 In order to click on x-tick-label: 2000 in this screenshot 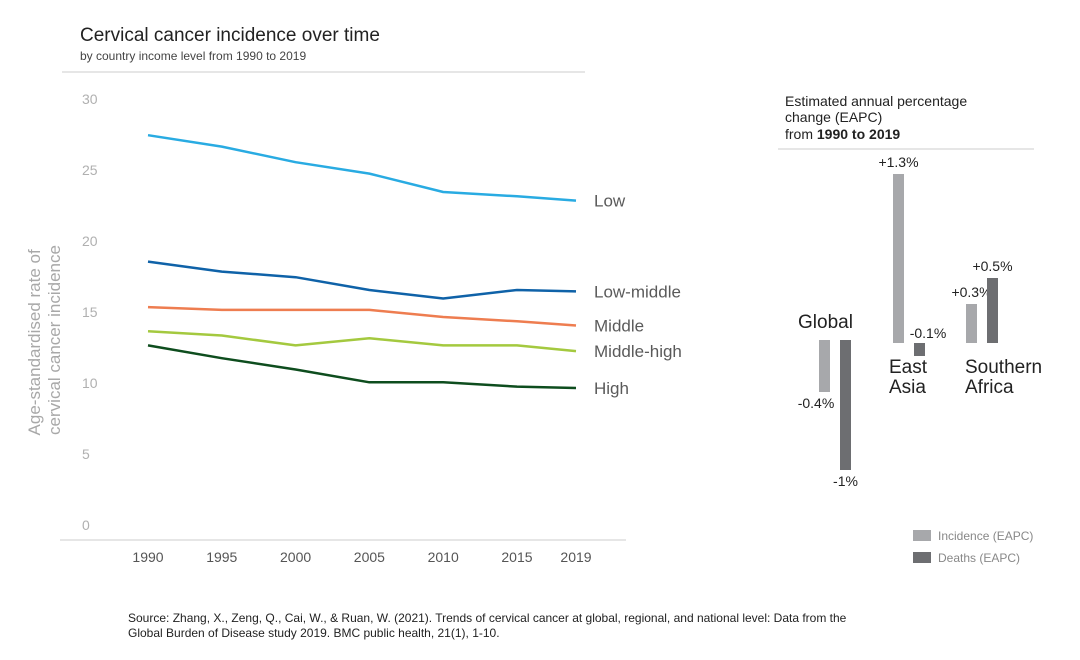, I will do `click(295, 557)`.